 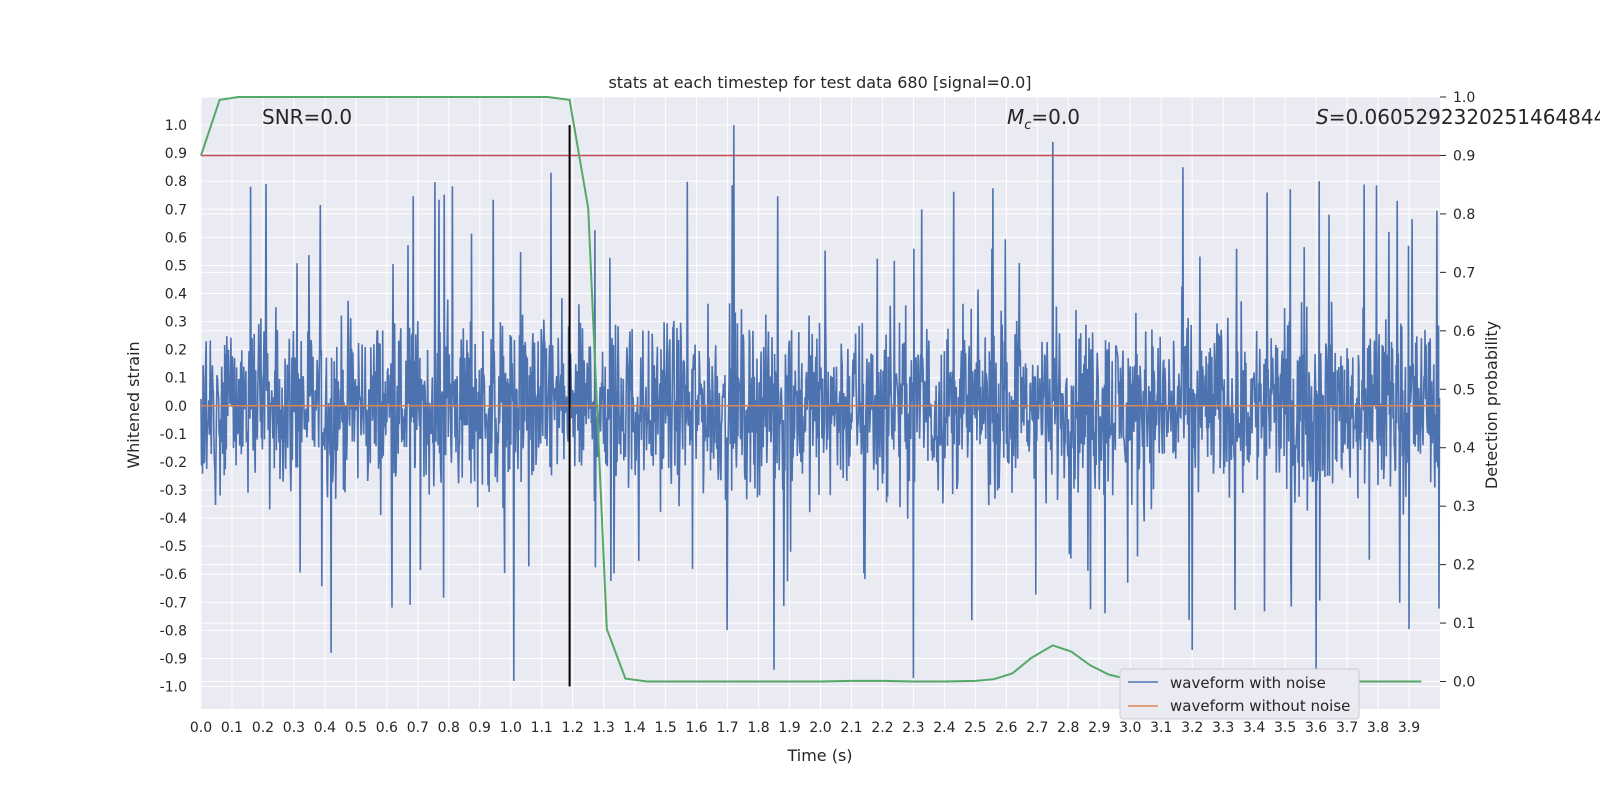 I want to click on right-y-tick-labels: 1.0 0.9 0.8 0.7 0.6 0.5 0.4 0.3 0.2 0.1 0.0, so click(x=1457, y=390).